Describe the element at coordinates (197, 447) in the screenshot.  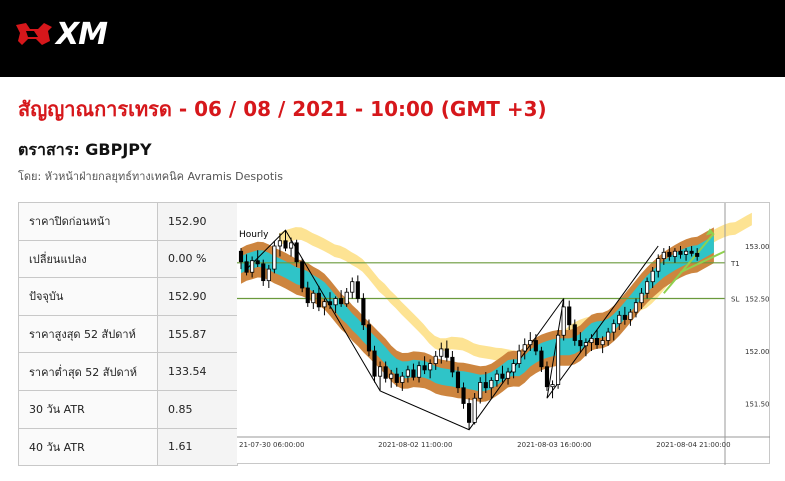
I see `stat-value: 1.61` at that location.